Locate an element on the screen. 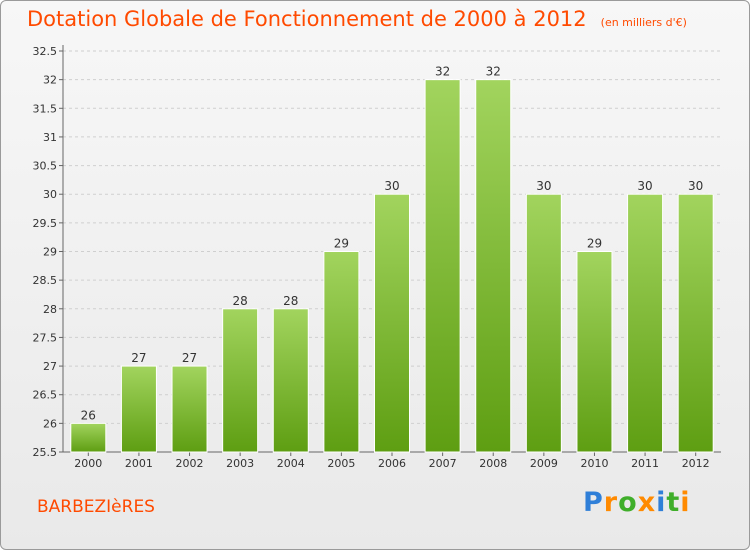 This screenshot has height=551, width=750. y-tick-label: 32.5 is located at coordinates (45, 51).